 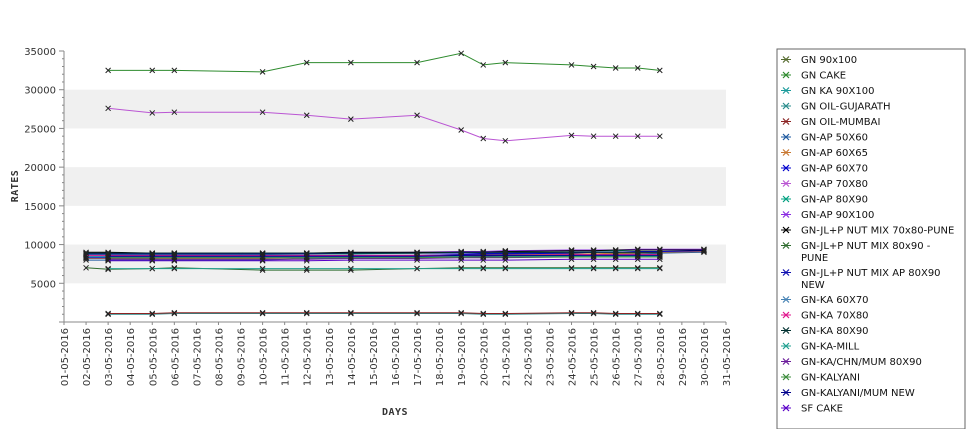 What do you see at coordinates (661, 357) in the screenshot?
I see `x-tick-label: 28-05-2016` at bounding box center [661, 357].